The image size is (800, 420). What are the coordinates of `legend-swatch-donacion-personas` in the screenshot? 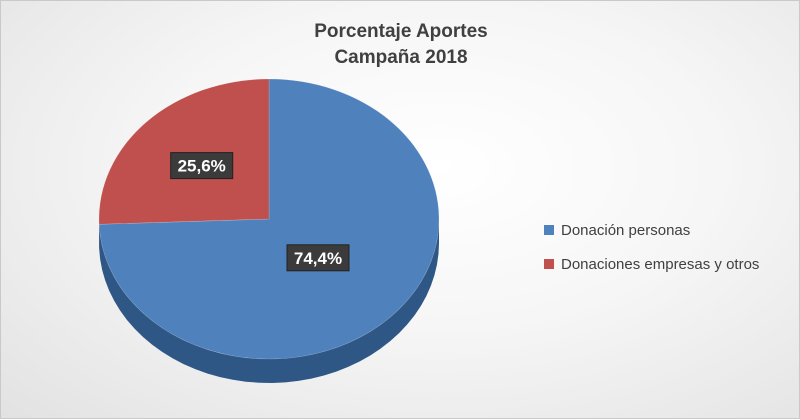 It's located at (549, 230).